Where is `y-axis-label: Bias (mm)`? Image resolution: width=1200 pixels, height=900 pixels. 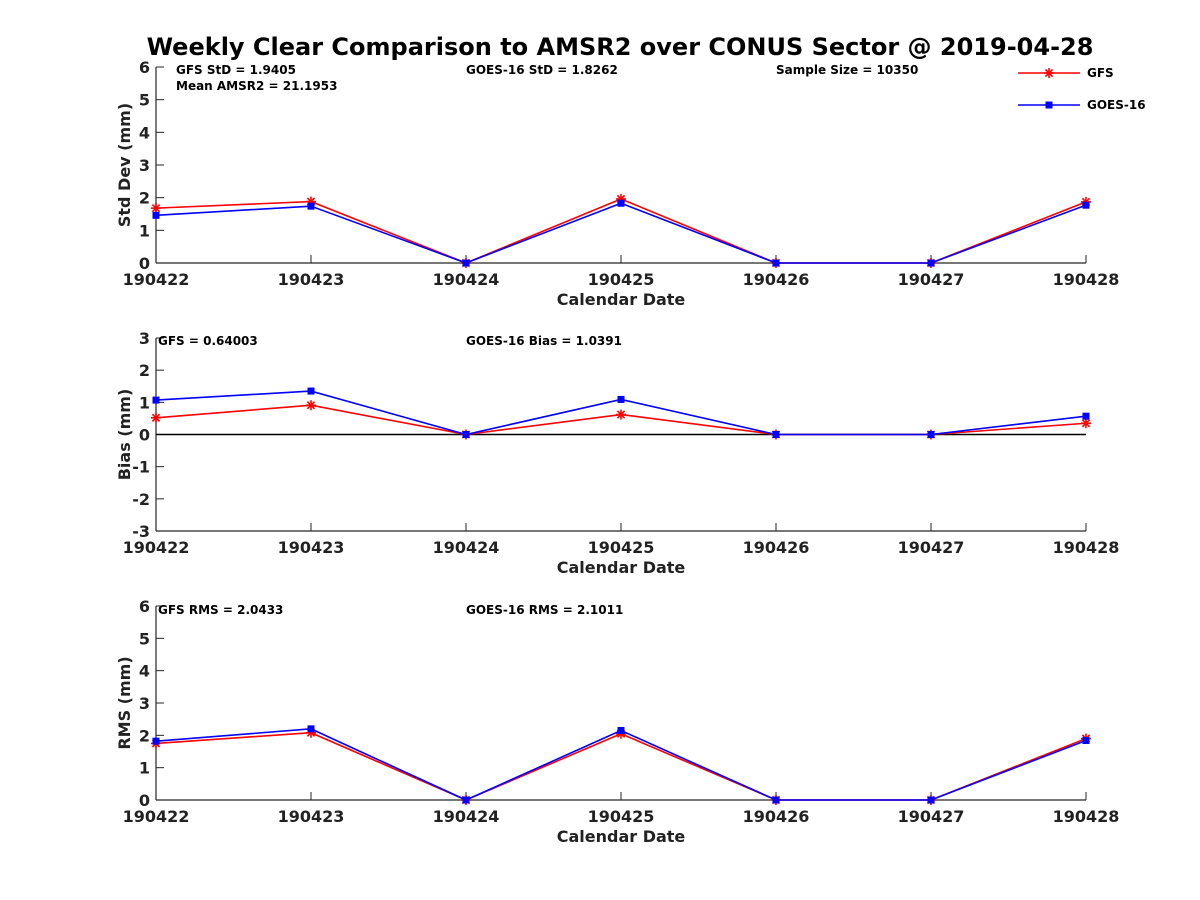
y-axis-label: Bias (mm) is located at coordinates (124, 435).